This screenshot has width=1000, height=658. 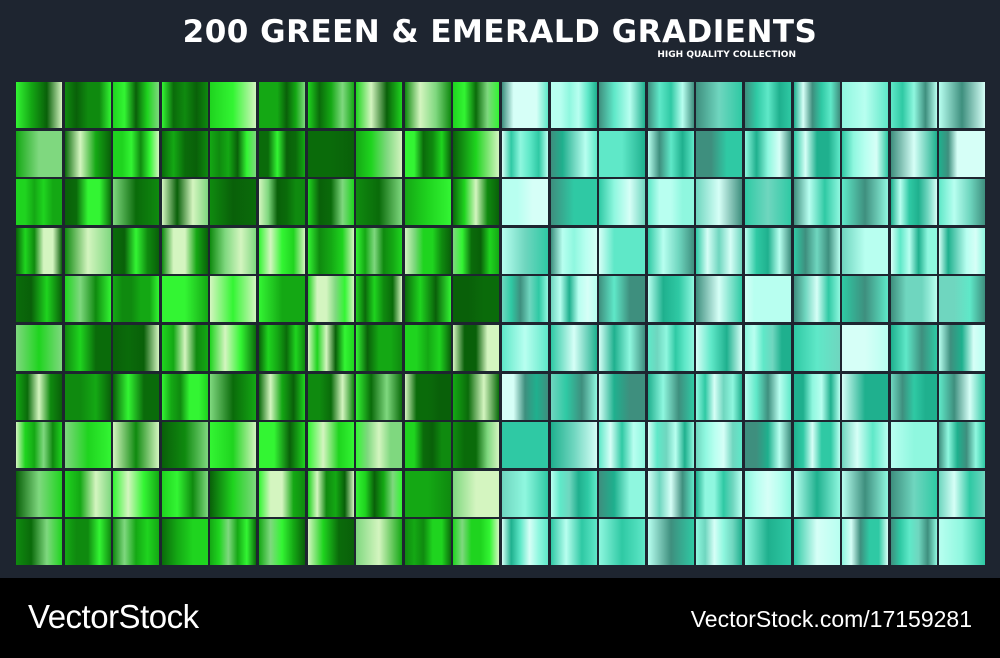 I want to click on footer: VectorStock VectorStock.com/17159281, so click(x=500, y=618).